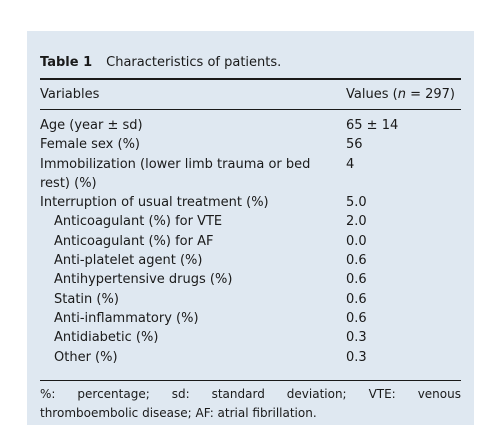  Describe the element at coordinates (356, 241) in the screenshot. I see `row-value: 0.0` at that location.